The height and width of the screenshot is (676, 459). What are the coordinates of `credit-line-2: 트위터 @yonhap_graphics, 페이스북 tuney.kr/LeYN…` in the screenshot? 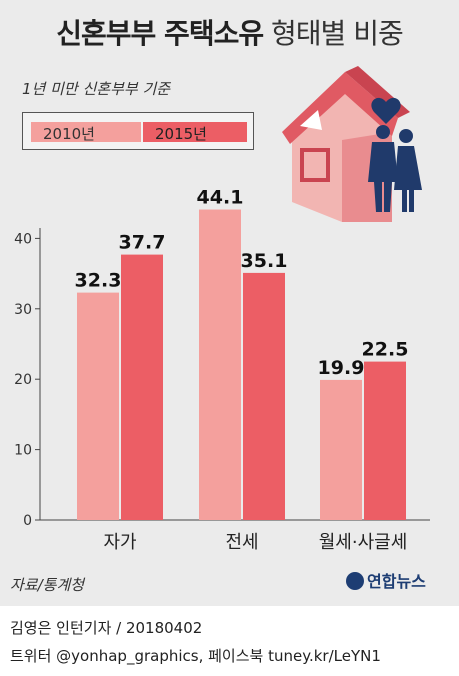 It's located at (195, 656).